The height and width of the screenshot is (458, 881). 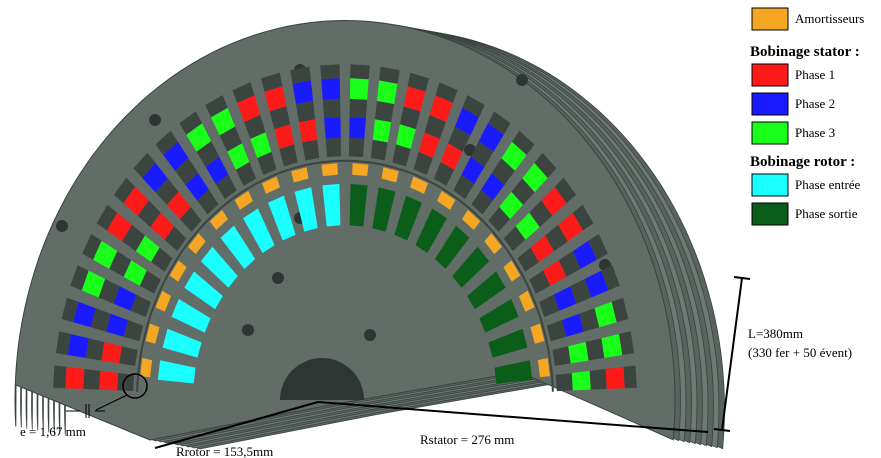 I want to click on length-label: L=380mm, so click(x=775, y=333).